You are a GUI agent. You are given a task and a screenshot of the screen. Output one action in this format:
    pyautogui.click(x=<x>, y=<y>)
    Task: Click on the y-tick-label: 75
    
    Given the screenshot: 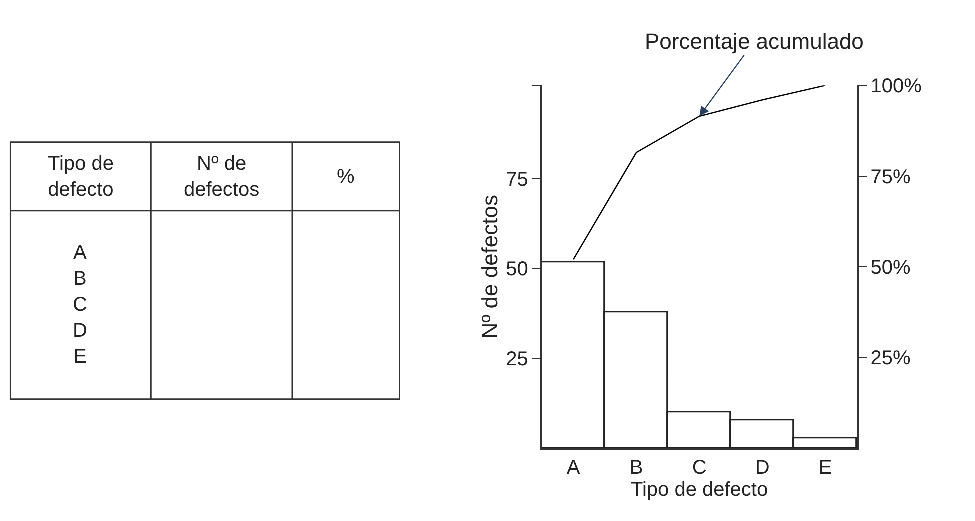 What is the action you would take?
    pyautogui.click(x=517, y=179)
    